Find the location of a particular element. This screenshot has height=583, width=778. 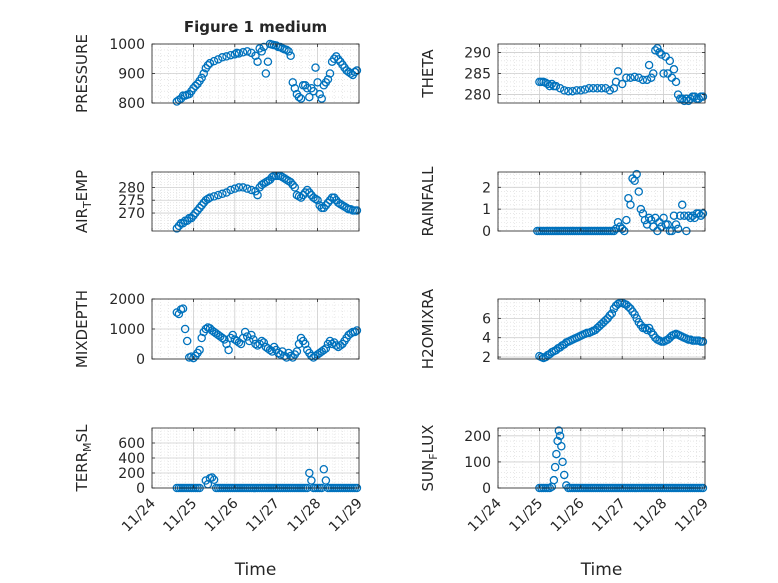

y-tick-label: 280 is located at coordinates (477, 96).